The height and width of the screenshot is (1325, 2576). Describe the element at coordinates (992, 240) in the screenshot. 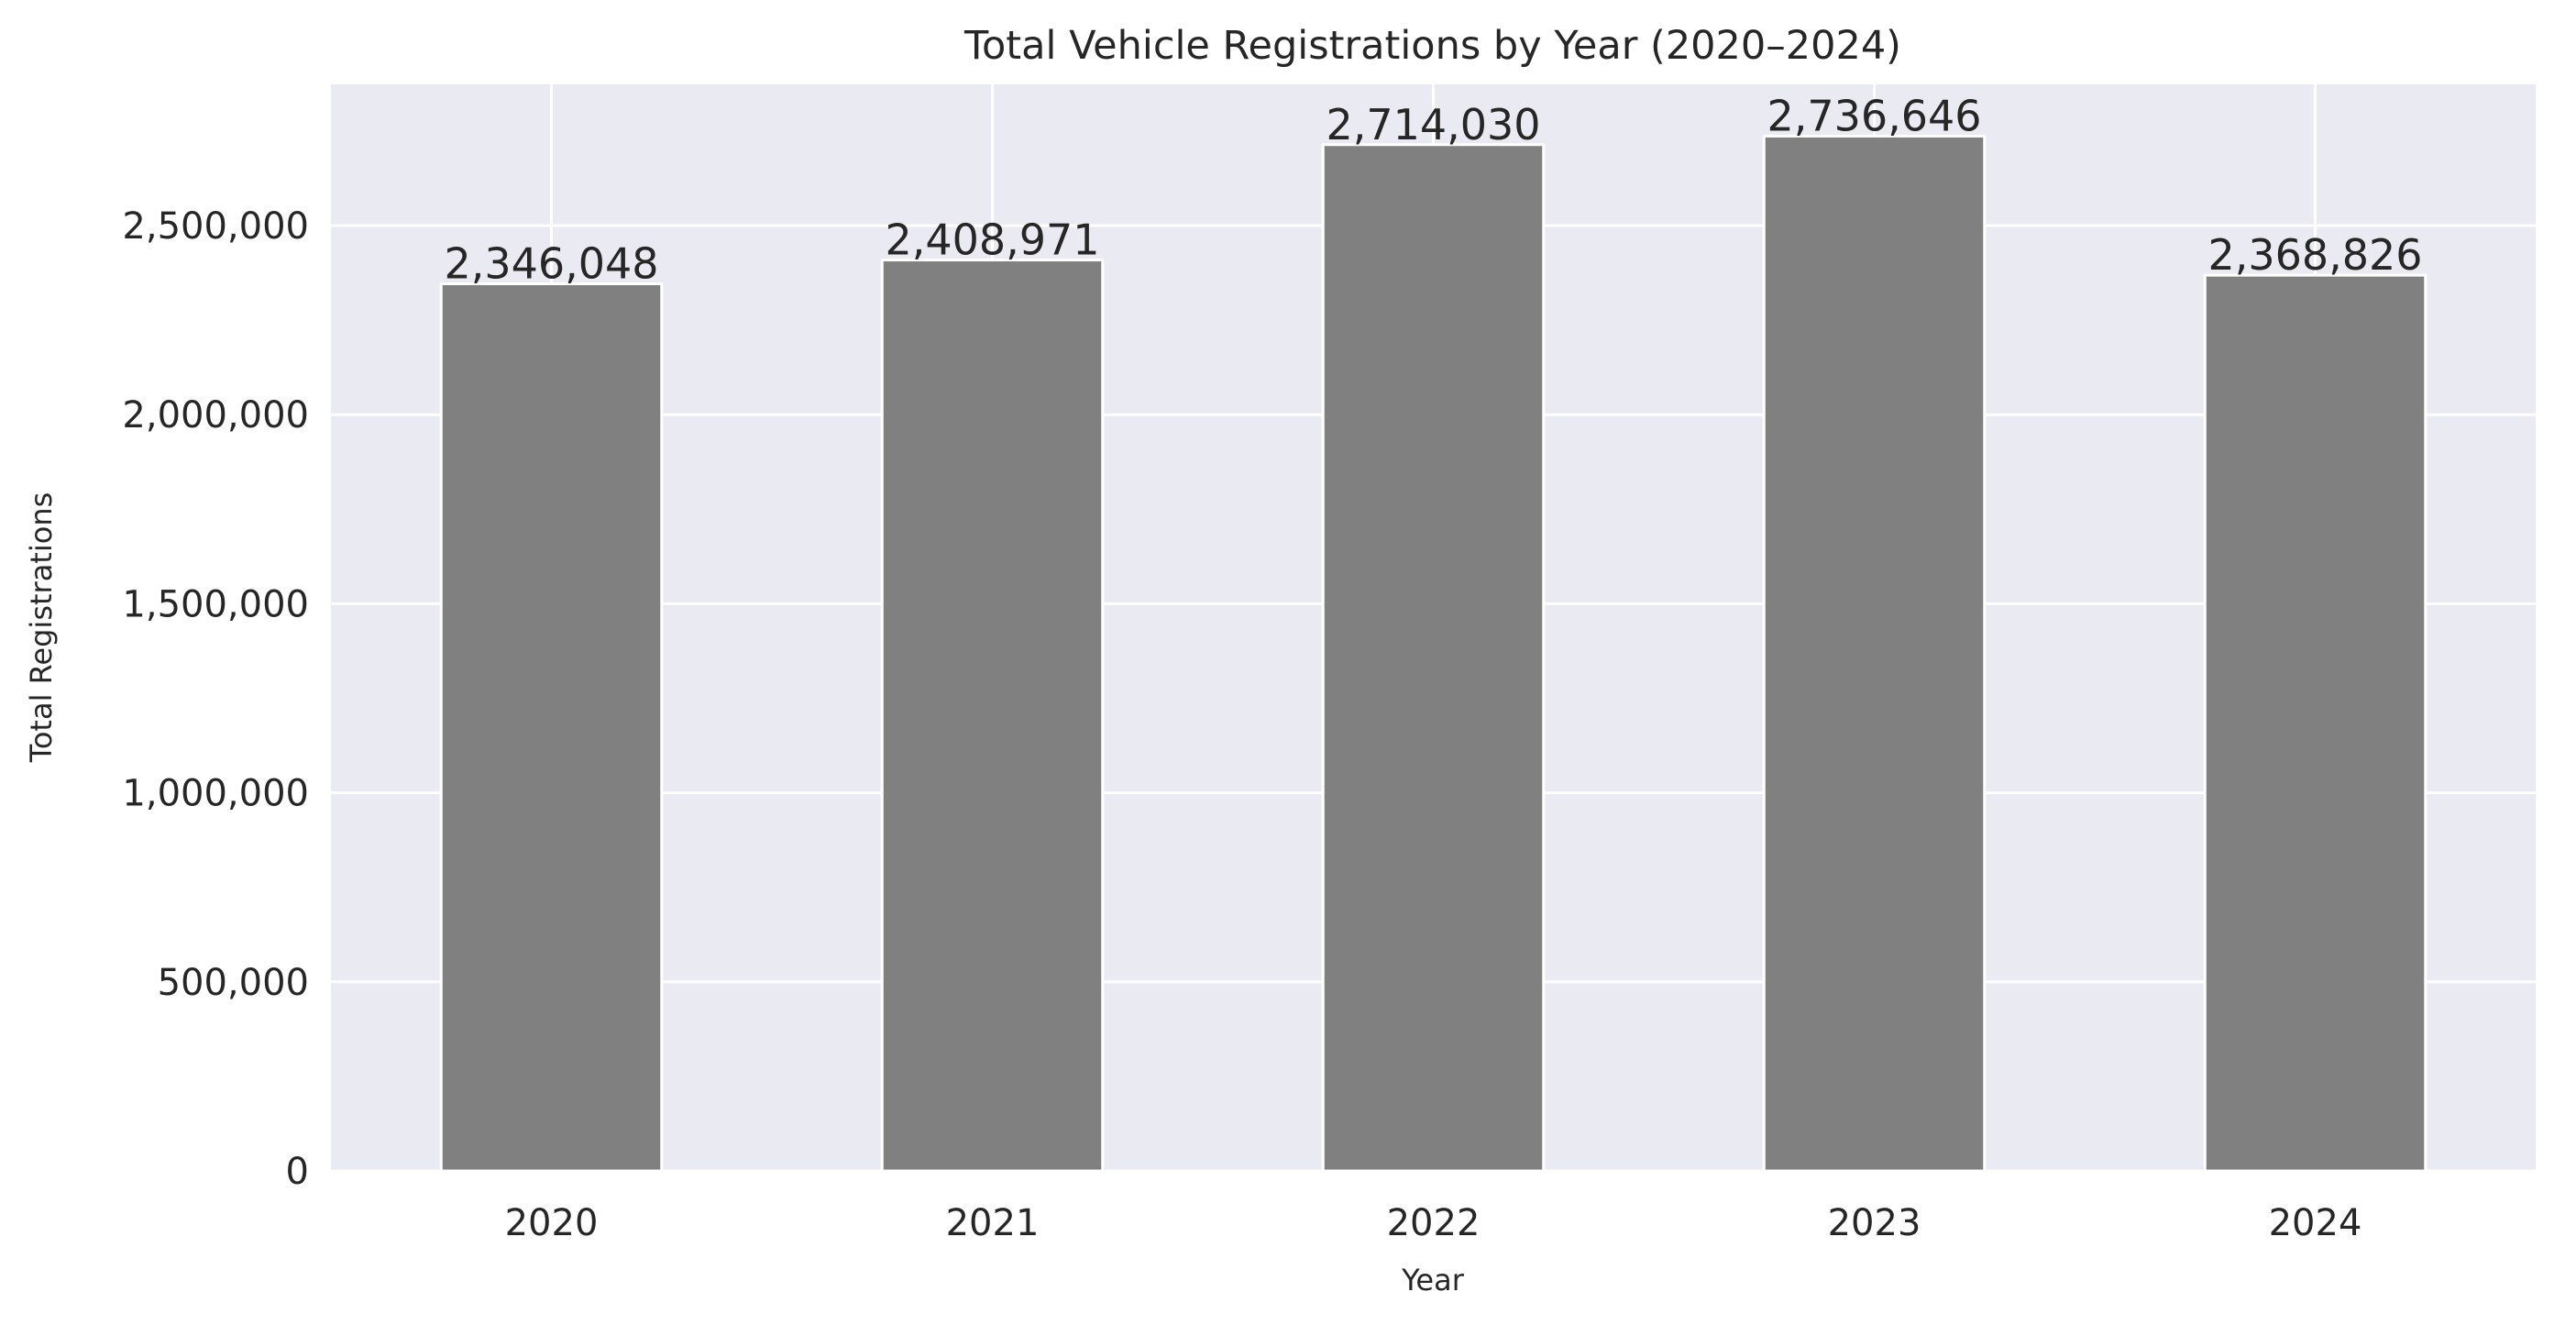

I see `data-label-2021: 2,408,971` at that location.